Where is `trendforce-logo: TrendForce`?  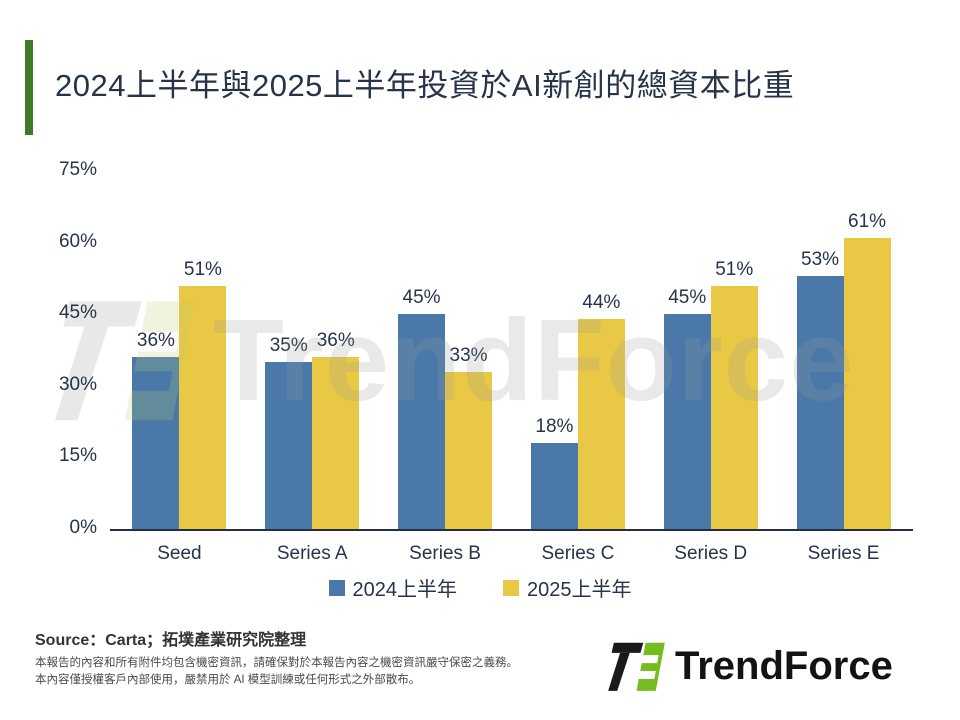 trendforce-logo: TrendForce is located at coordinates (750, 666).